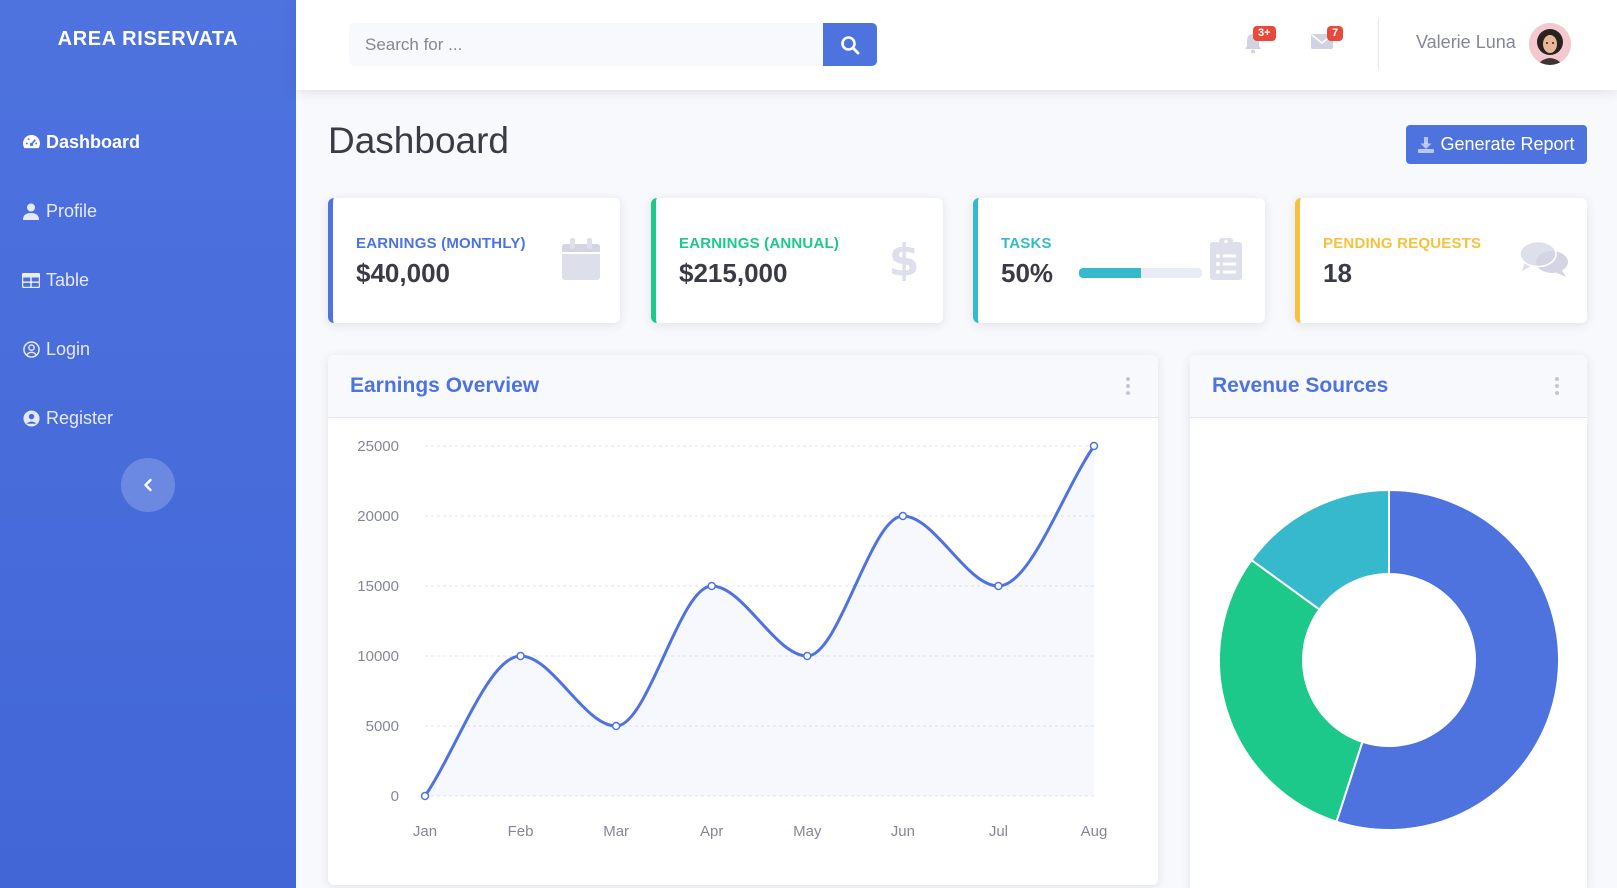 The height and width of the screenshot is (888, 1617). Describe the element at coordinates (148, 39) in the screenshot. I see `sidebar-brand: AREA RISERVATA` at that location.